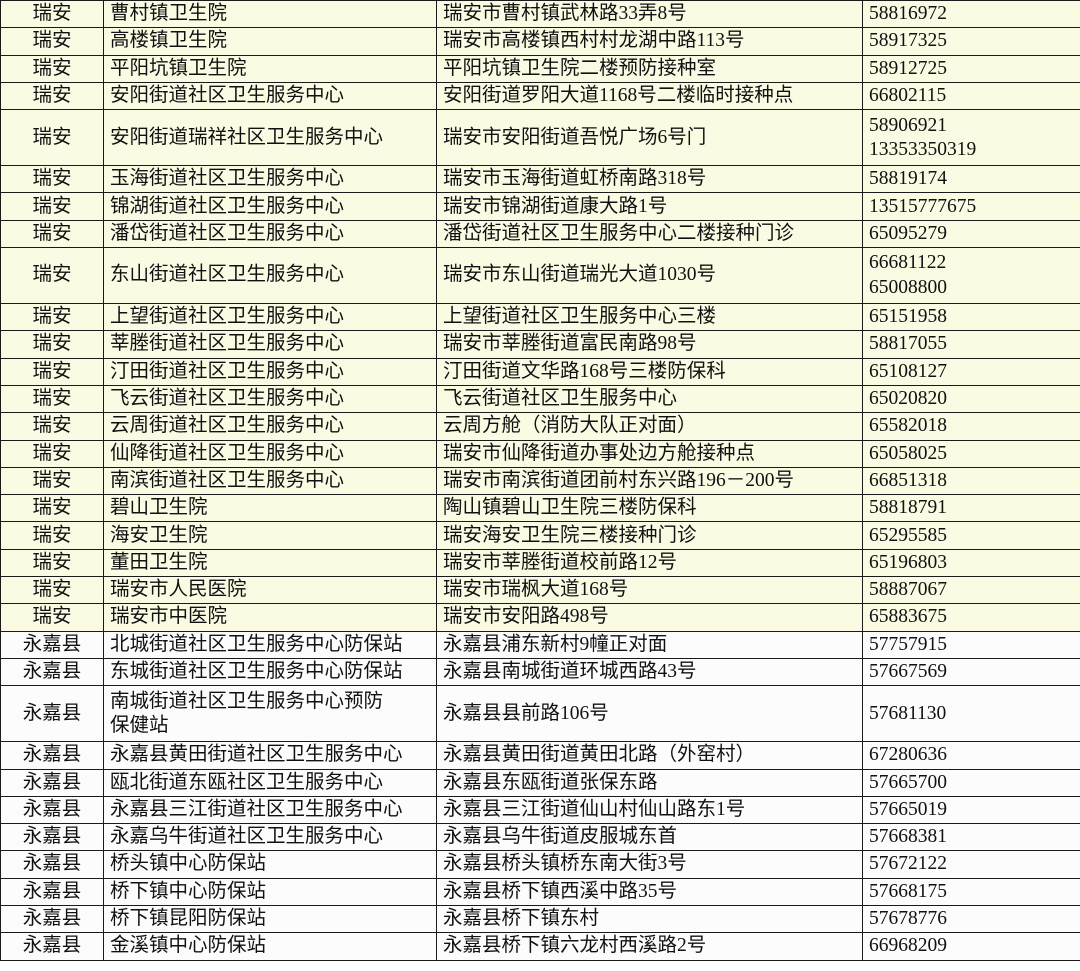 The image size is (1080, 971). What do you see at coordinates (971, 810) in the screenshot?
I see `cell-phone: 57665019` at bounding box center [971, 810].